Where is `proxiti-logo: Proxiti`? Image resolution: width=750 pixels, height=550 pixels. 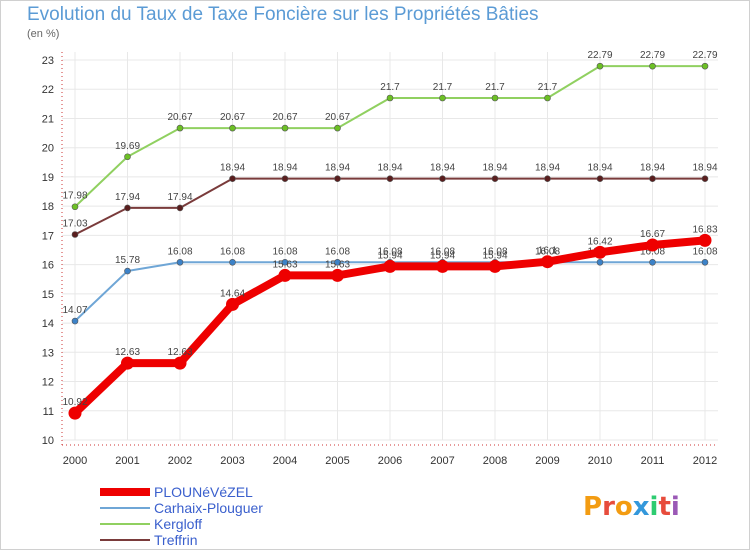 proxiti-logo: Proxiti is located at coordinates (631, 507).